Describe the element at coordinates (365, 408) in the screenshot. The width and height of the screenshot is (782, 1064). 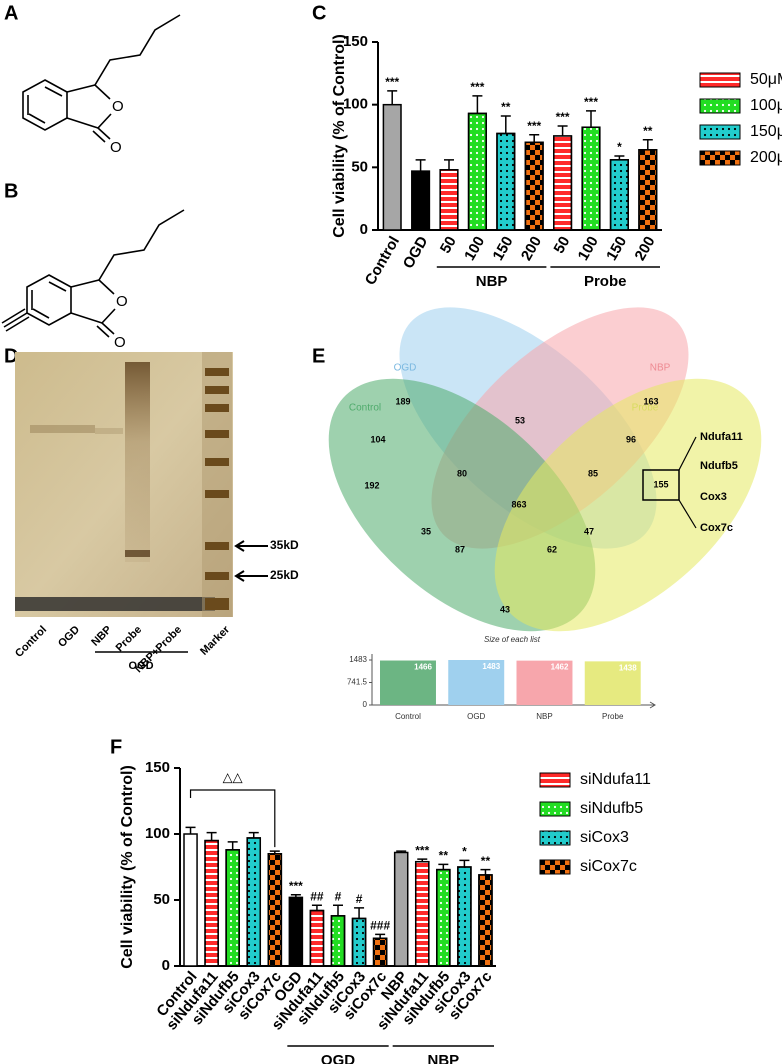
I see `set-label: Control` at that location.